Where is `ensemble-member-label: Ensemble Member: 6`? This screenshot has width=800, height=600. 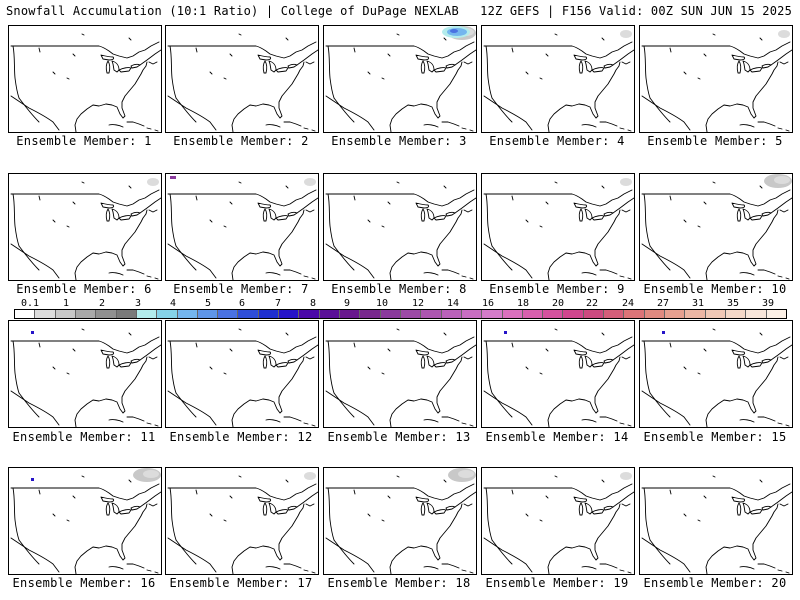 ensemble-member-label: Ensemble Member: 6 is located at coordinates (84, 289).